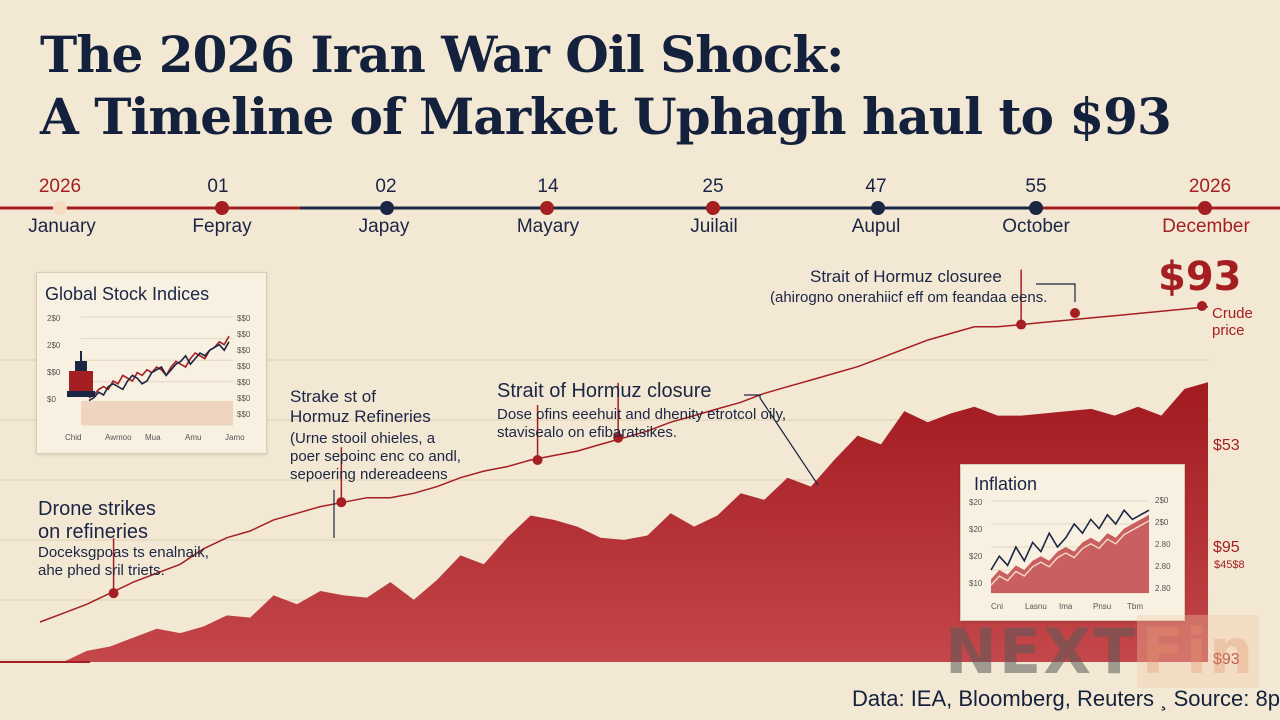 The height and width of the screenshot is (720, 1280). Describe the element at coordinates (218, 186) in the screenshot. I see `timeline-top-label: 01` at that location.